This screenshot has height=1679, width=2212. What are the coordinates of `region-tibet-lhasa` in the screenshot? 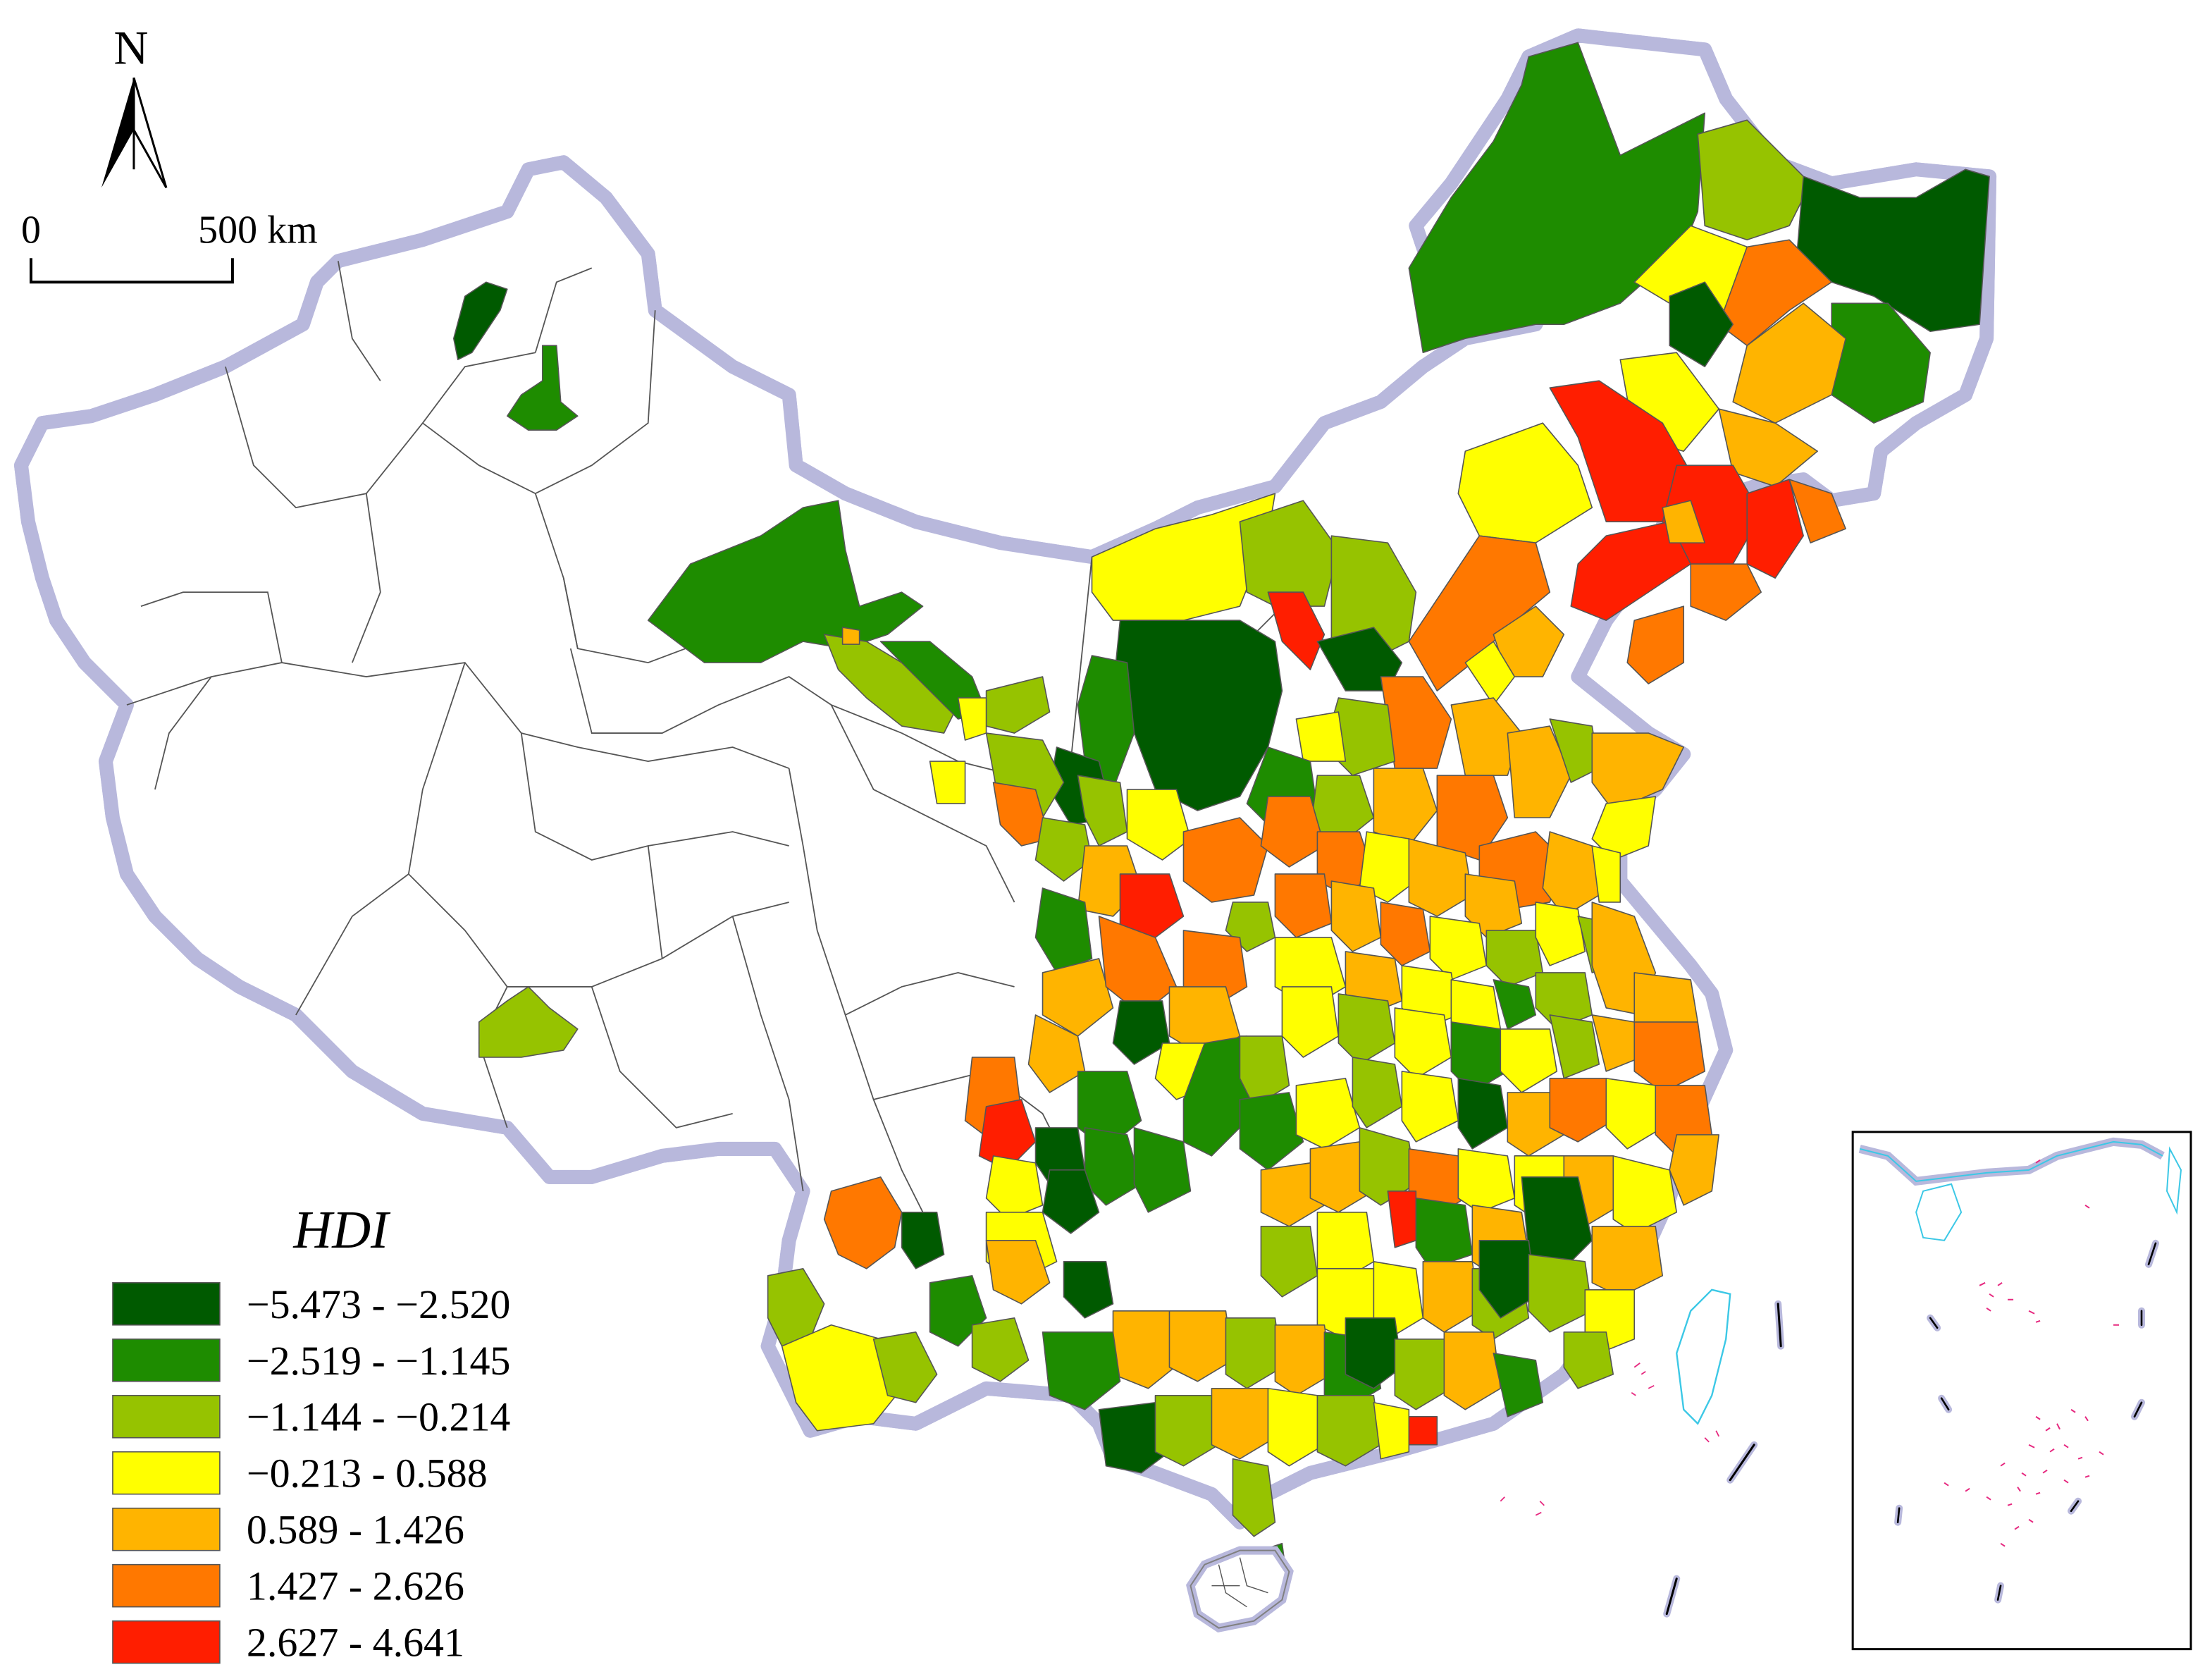 It's located at (528, 1022).